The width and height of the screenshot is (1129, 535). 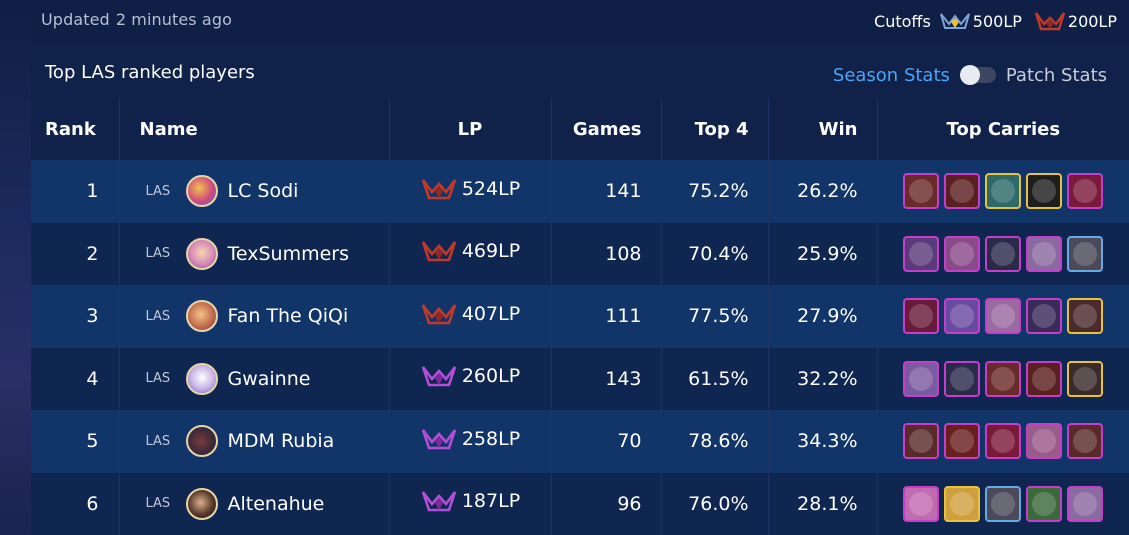 What do you see at coordinates (606, 129) in the screenshot?
I see `column-header-games: Games` at bounding box center [606, 129].